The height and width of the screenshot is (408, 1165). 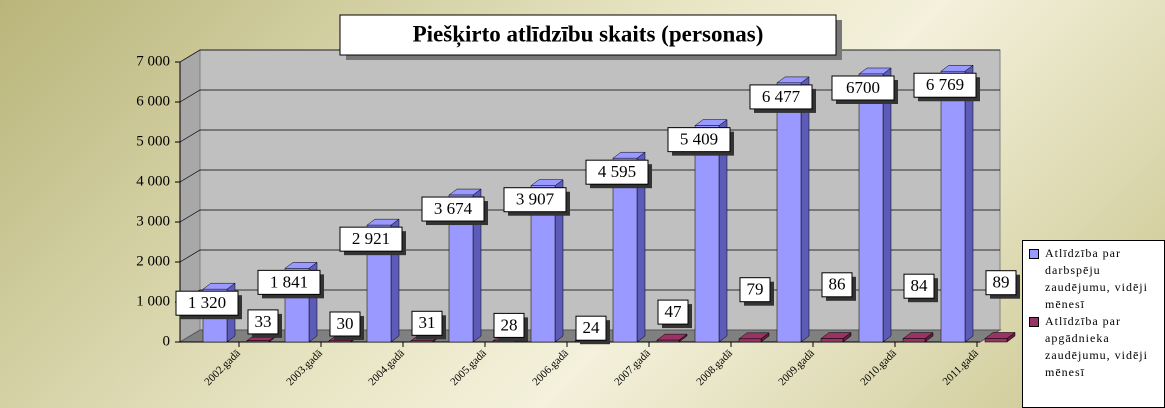 I want to click on title-box, so click(x=588, y=35).